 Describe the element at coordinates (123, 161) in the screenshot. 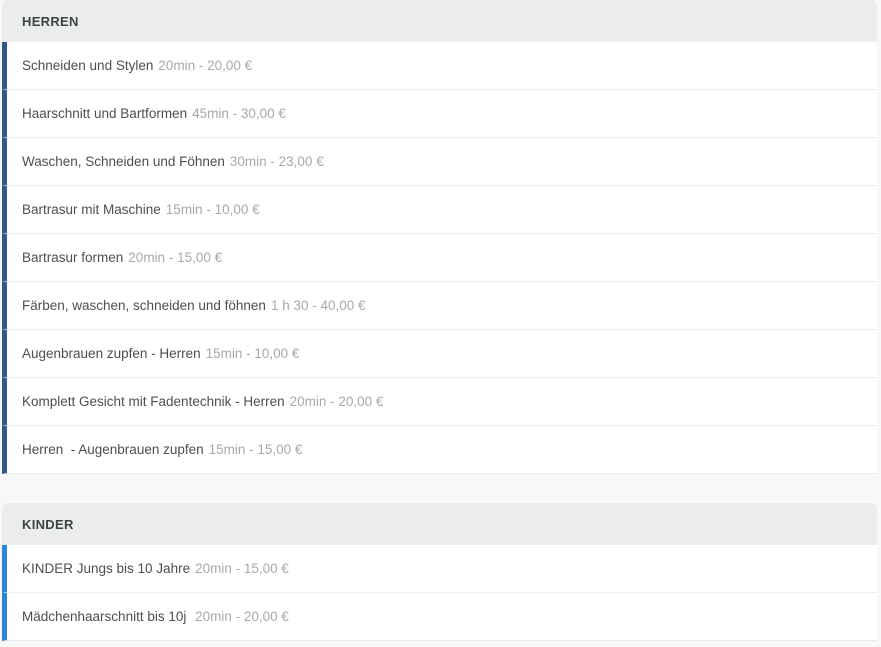

I see `service-name: Waschen, Schneiden und Föhnen` at that location.